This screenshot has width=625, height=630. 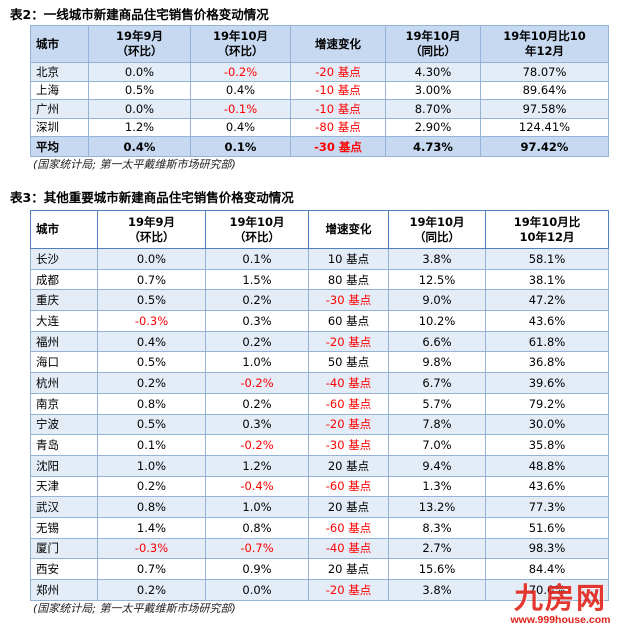 I want to click on header-line: （环比）, so click(x=257, y=236).